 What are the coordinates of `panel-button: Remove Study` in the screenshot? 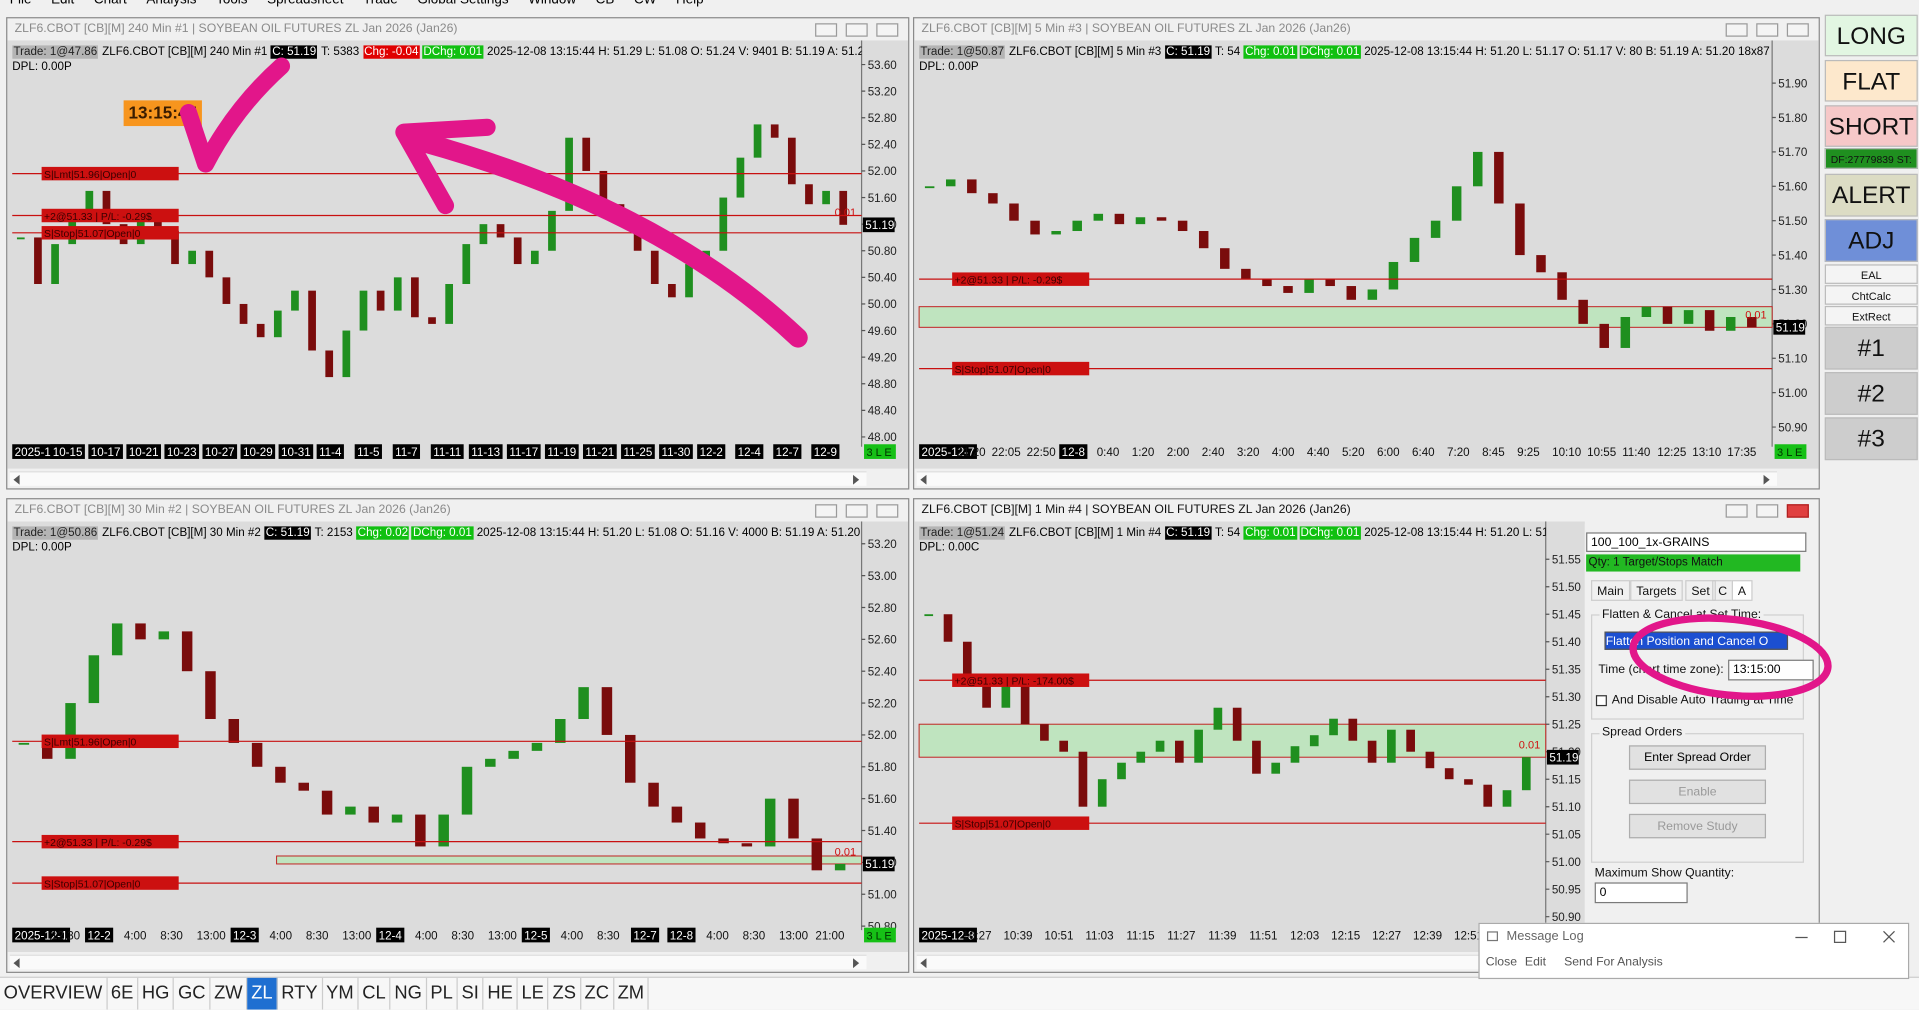 It's located at (1697, 826).